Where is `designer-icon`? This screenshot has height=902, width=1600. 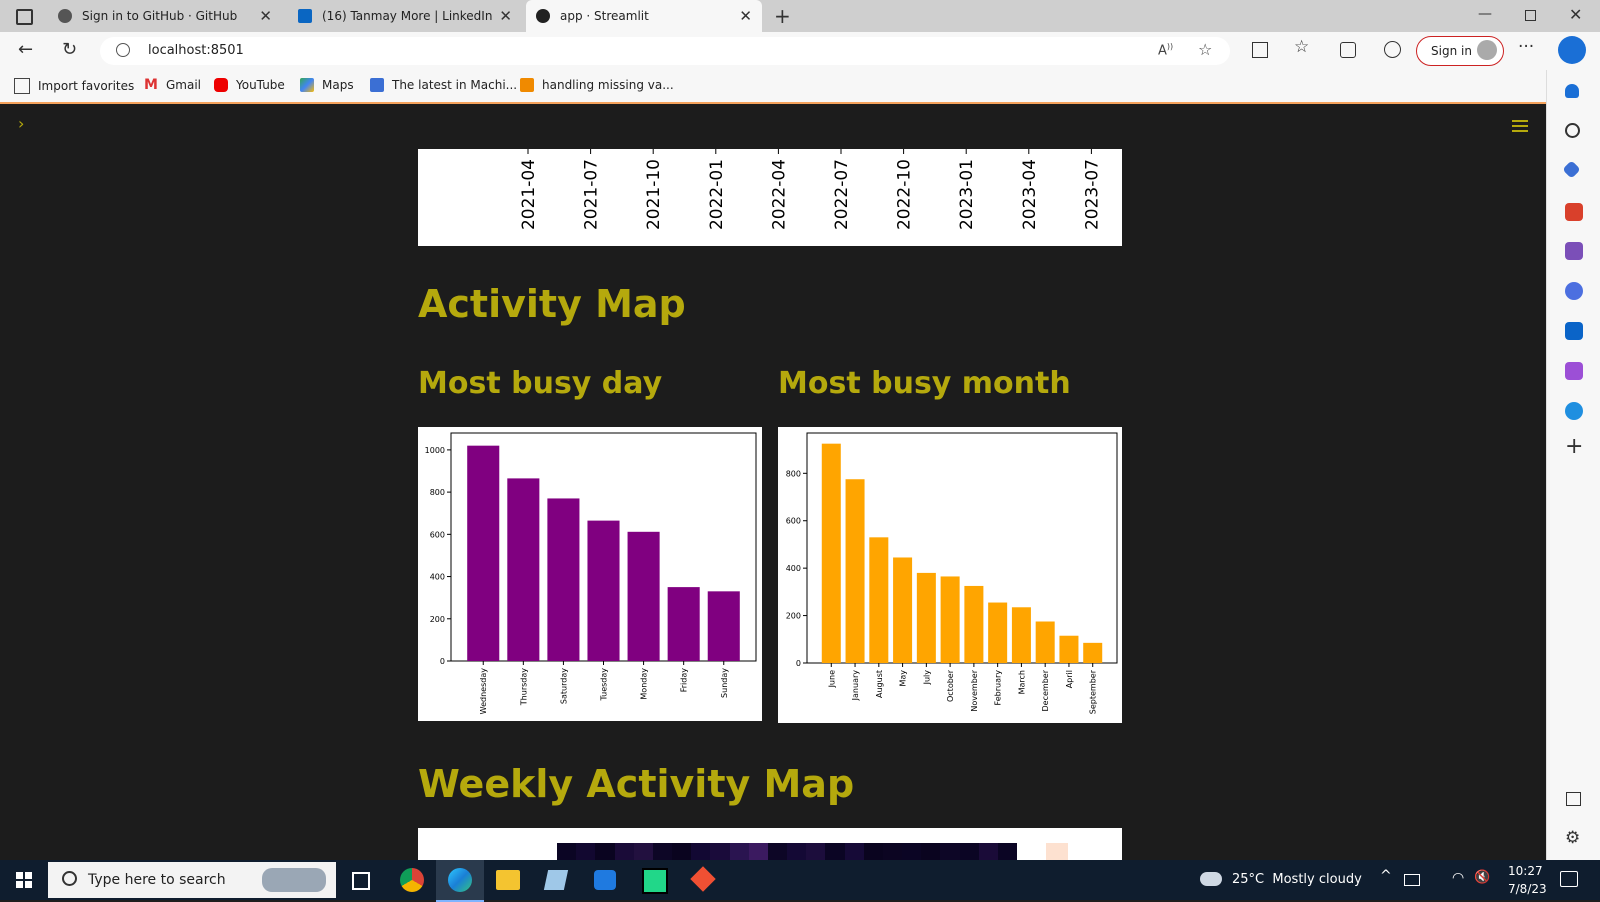 designer-icon is located at coordinates (1574, 371).